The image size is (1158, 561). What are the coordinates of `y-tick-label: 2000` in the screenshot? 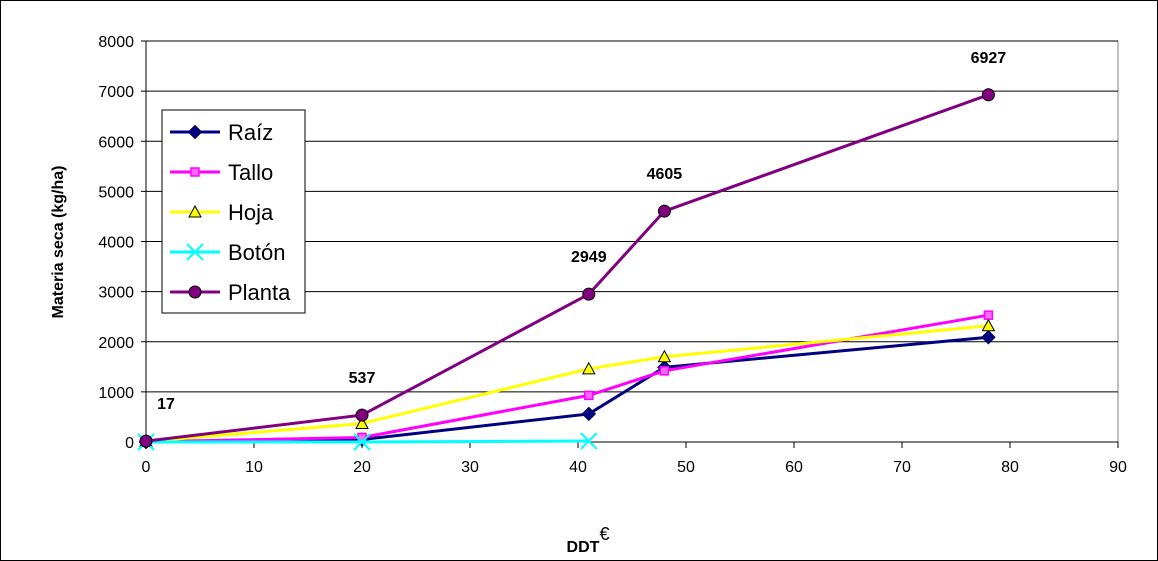 It's located at (116, 343).